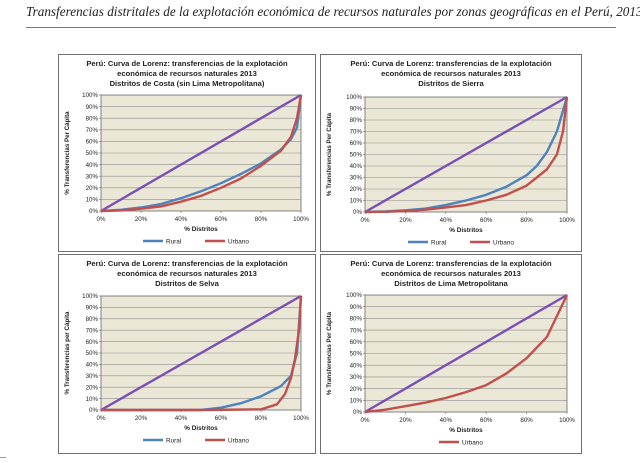 Image resolution: width=640 pixels, height=463 pixels. Describe the element at coordinates (451, 283) in the screenshot. I see `chart-title-line: Distritos de Lima Metropolitana` at that location.